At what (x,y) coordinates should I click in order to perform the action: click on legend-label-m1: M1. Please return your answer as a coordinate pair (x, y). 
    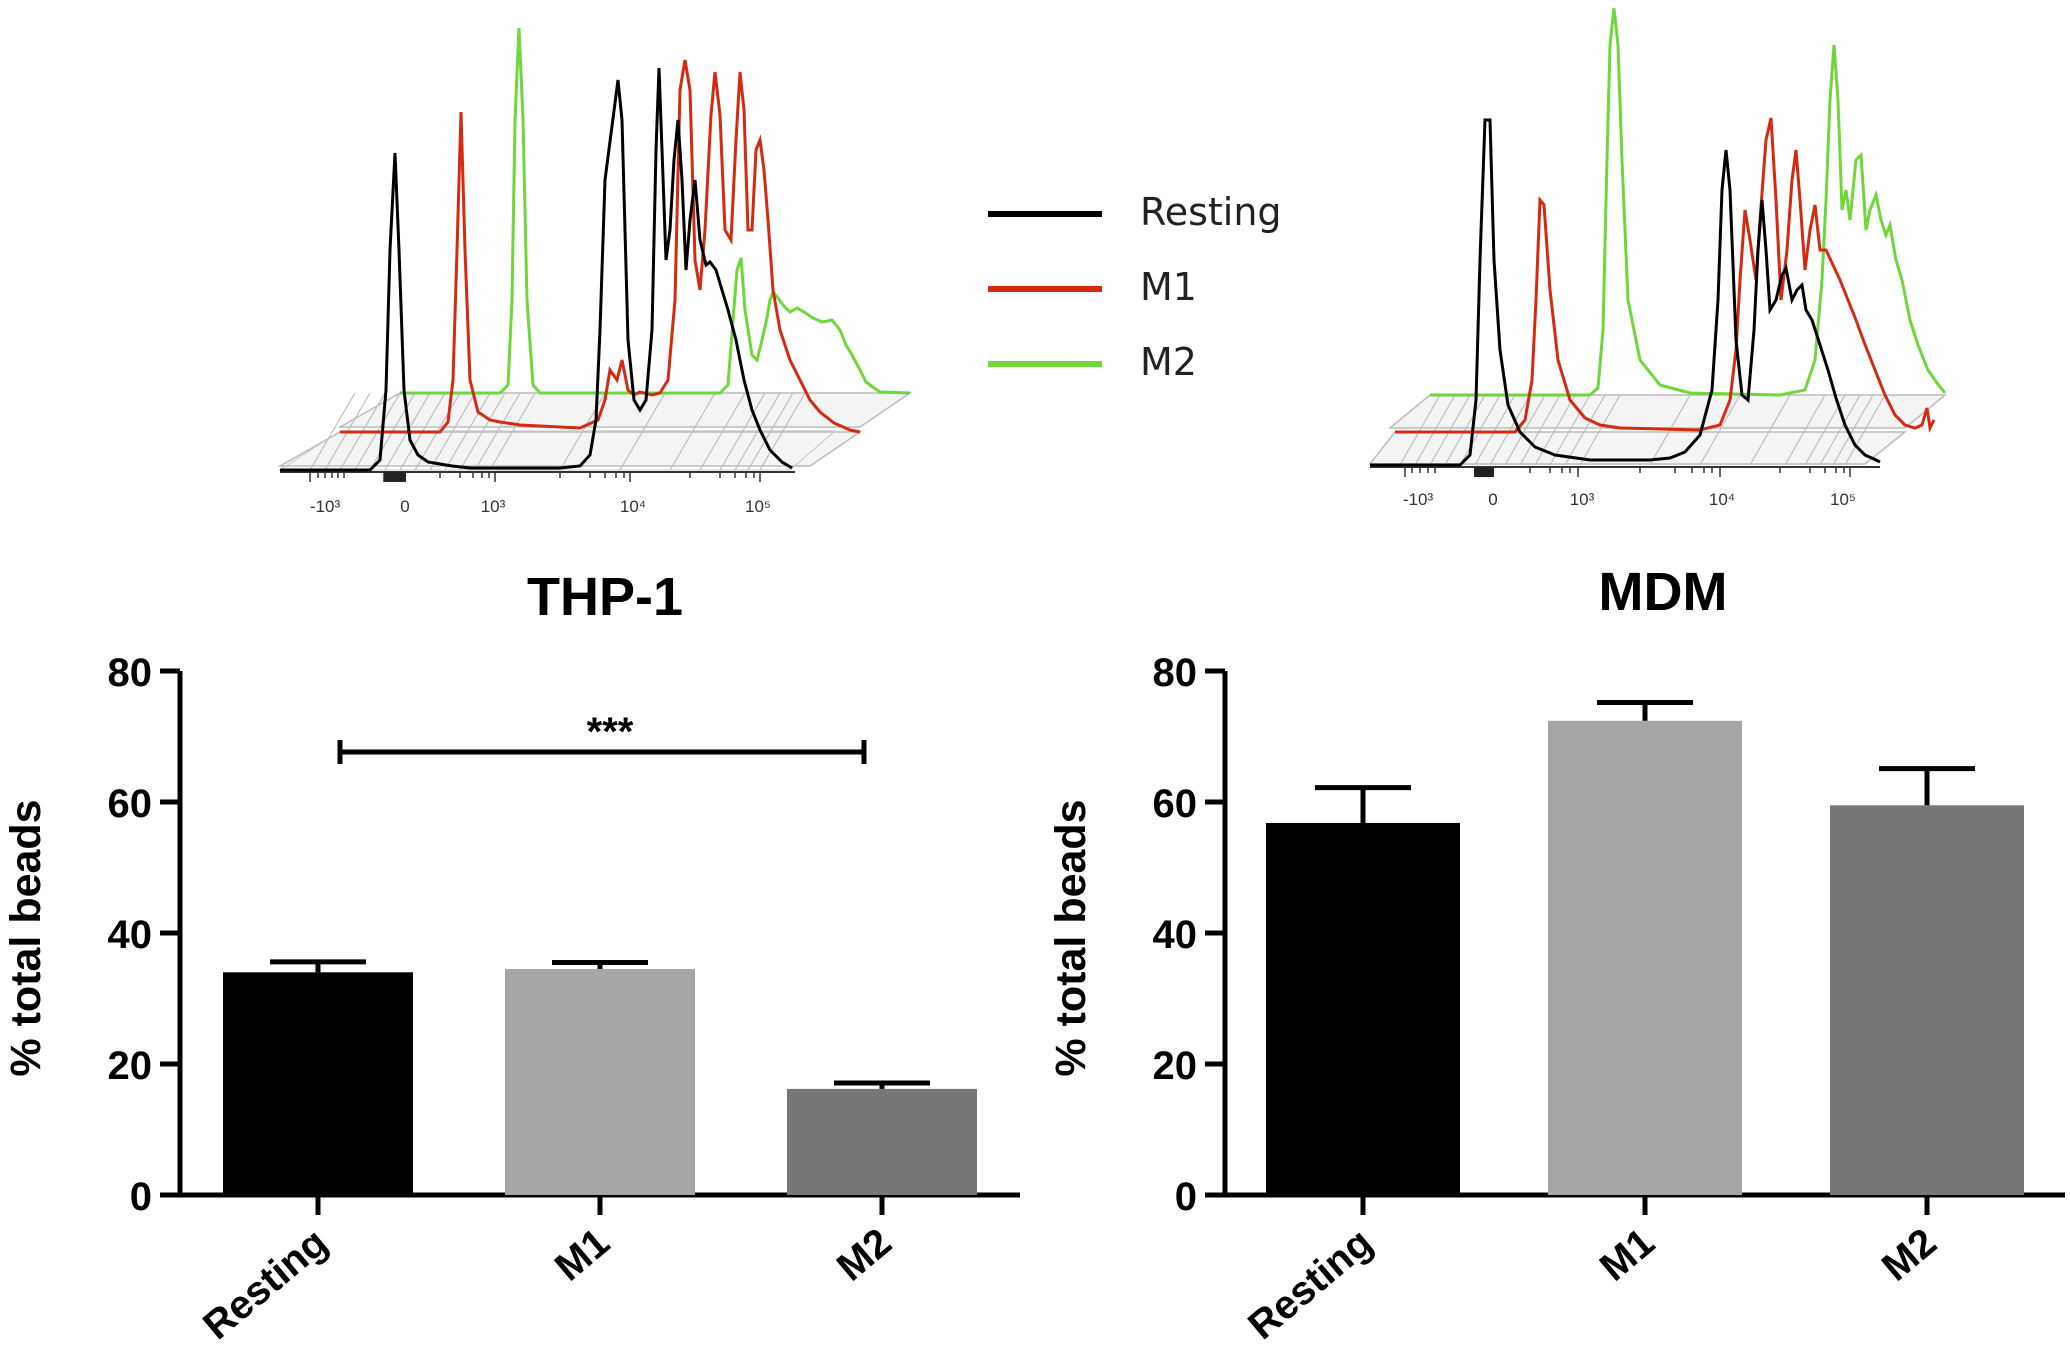
    Looking at the image, I should click on (1168, 287).